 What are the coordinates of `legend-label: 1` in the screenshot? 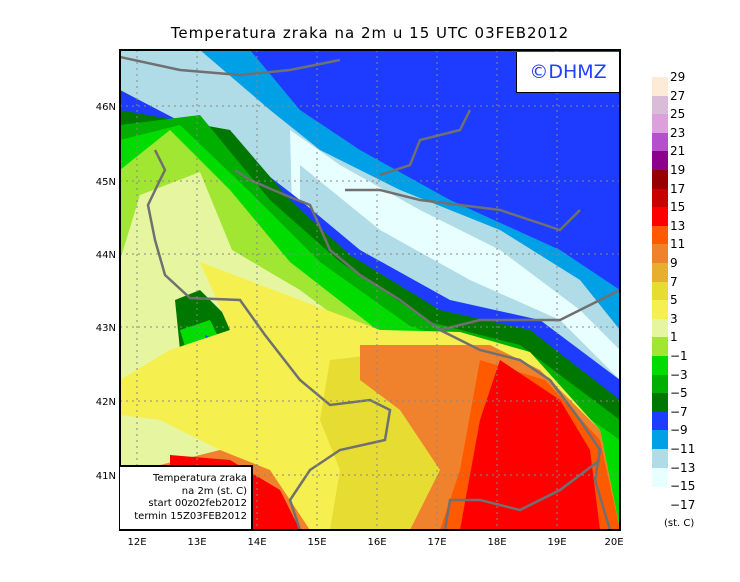 It's located at (674, 337).